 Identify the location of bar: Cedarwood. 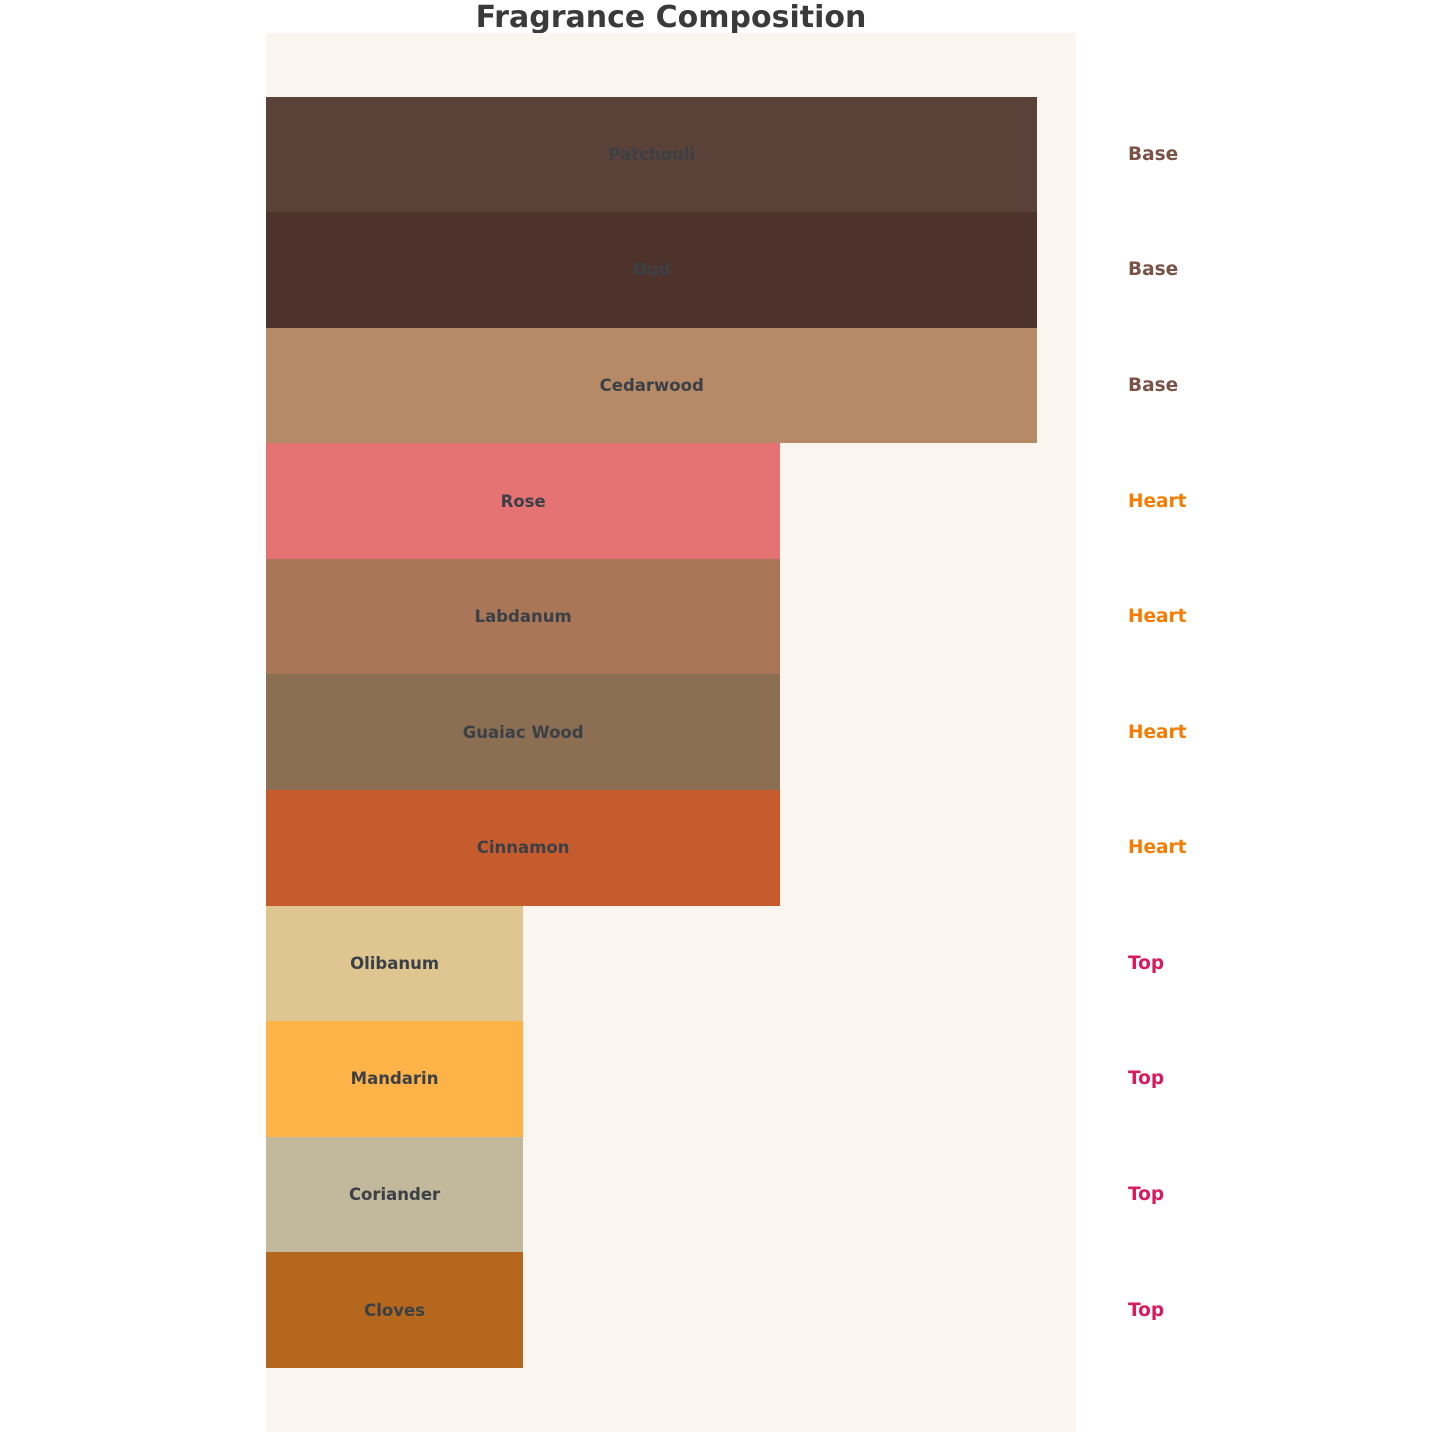
(652, 385).